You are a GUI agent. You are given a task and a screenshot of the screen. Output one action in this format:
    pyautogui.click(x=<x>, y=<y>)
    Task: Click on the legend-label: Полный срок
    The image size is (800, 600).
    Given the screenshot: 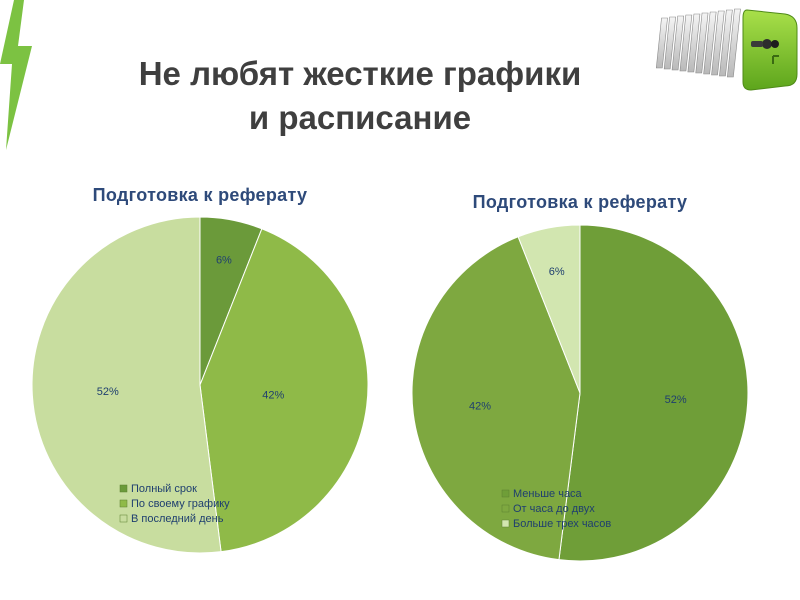 What is the action you would take?
    pyautogui.click(x=164, y=489)
    